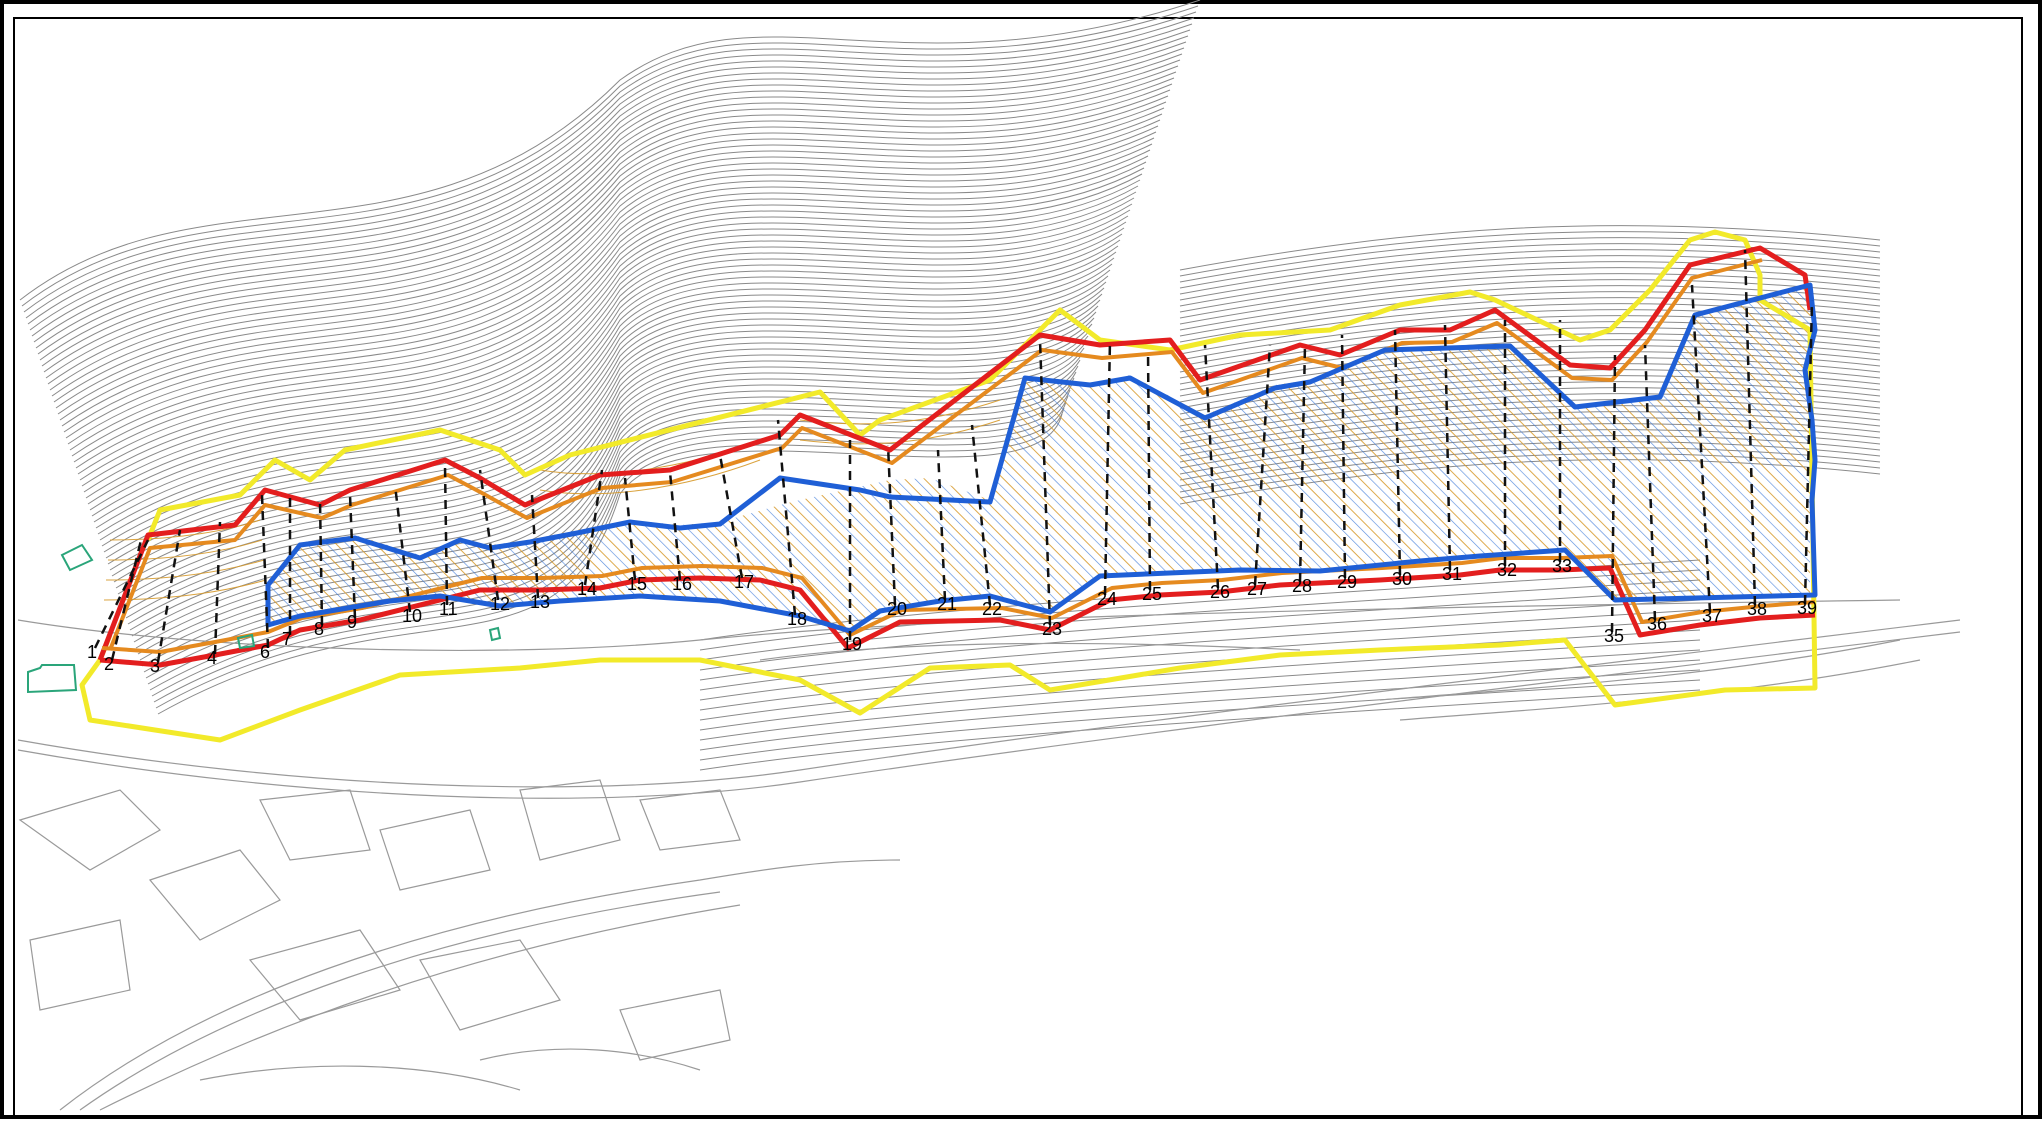 This screenshot has width=2042, height=1124. I want to click on section-label: 27, so click(1257, 589).